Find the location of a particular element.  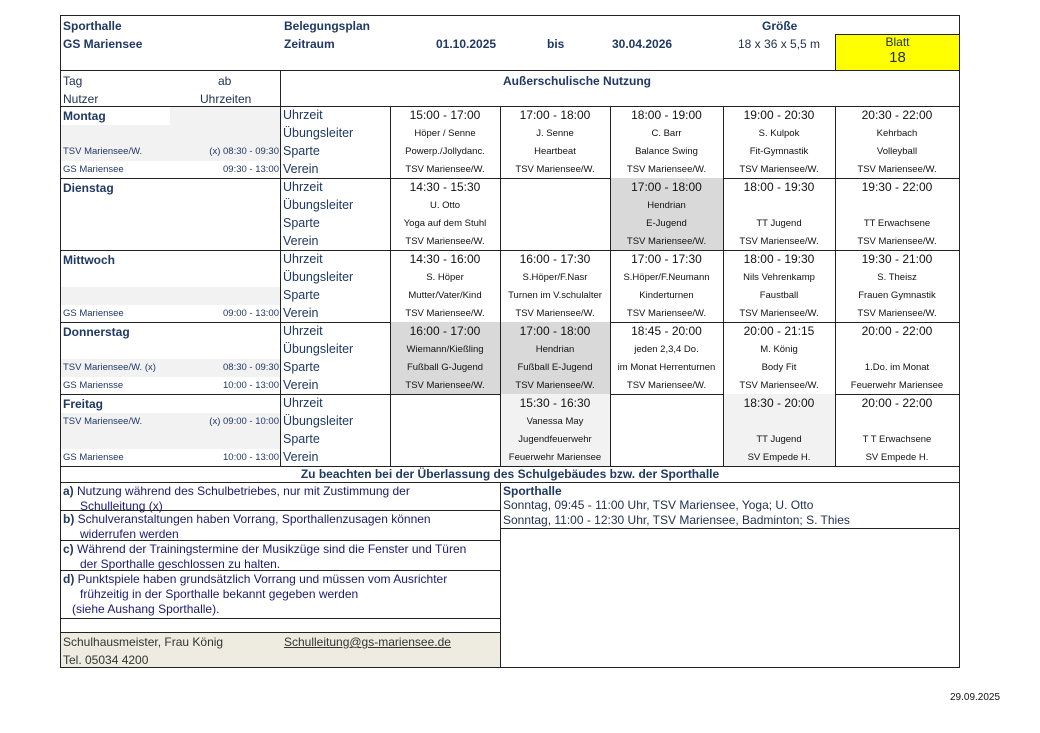

slot-sport: Turnen im V.schulalter is located at coordinates (555, 295).